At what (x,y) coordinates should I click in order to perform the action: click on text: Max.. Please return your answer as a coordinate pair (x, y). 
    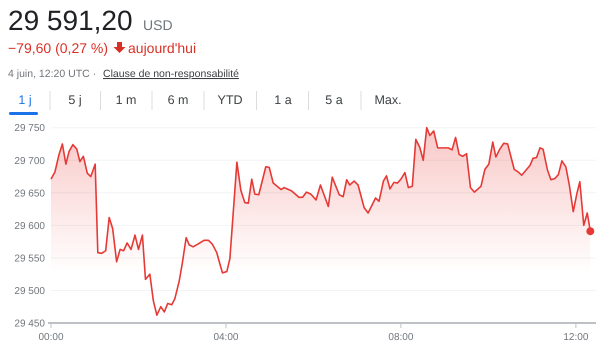
    Looking at the image, I should click on (388, 100).